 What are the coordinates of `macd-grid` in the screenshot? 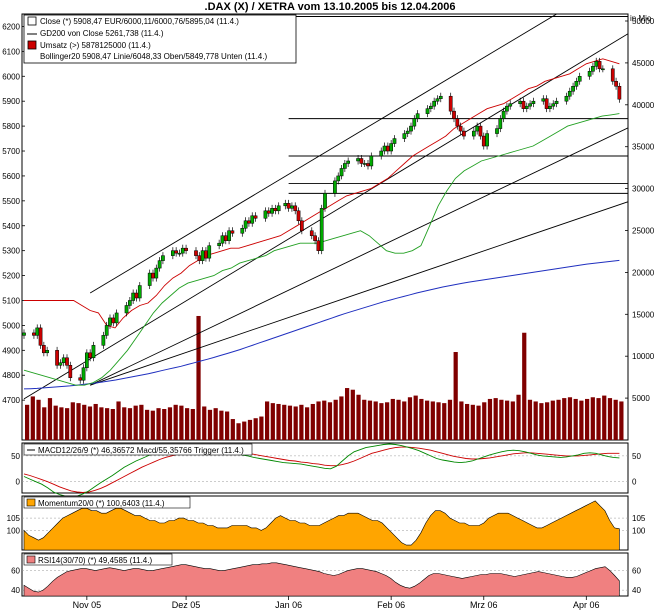 It's located at (325, 468).